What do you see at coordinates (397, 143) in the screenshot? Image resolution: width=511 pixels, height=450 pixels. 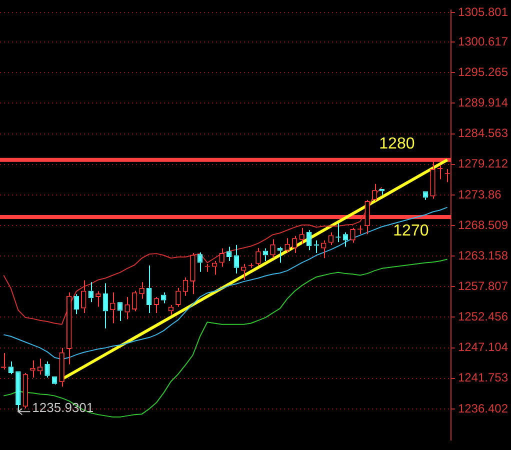 I see `ref-line-label: 1280` at bounding box center [397, 143].